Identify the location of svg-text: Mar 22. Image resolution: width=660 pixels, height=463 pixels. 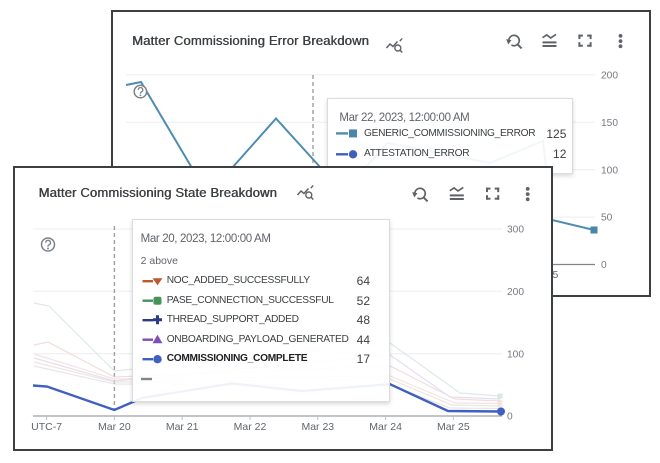
(250, 427).